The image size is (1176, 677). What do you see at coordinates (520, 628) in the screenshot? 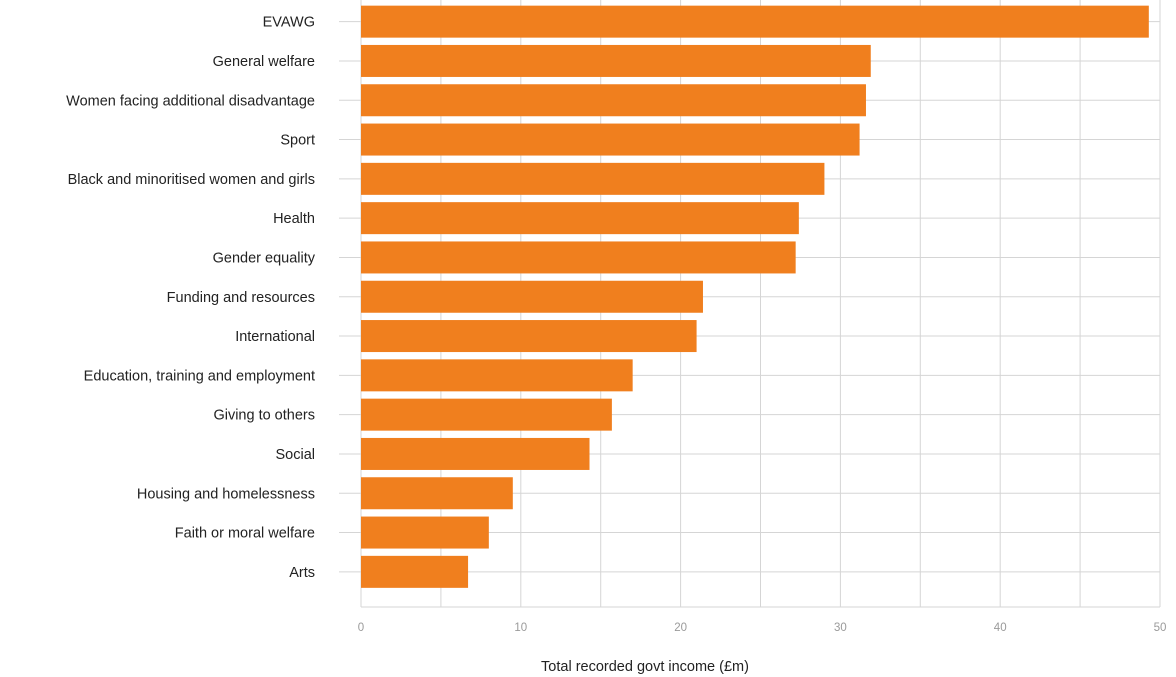
I see `x-tick-label: 10` at bounding box center [520, 628].